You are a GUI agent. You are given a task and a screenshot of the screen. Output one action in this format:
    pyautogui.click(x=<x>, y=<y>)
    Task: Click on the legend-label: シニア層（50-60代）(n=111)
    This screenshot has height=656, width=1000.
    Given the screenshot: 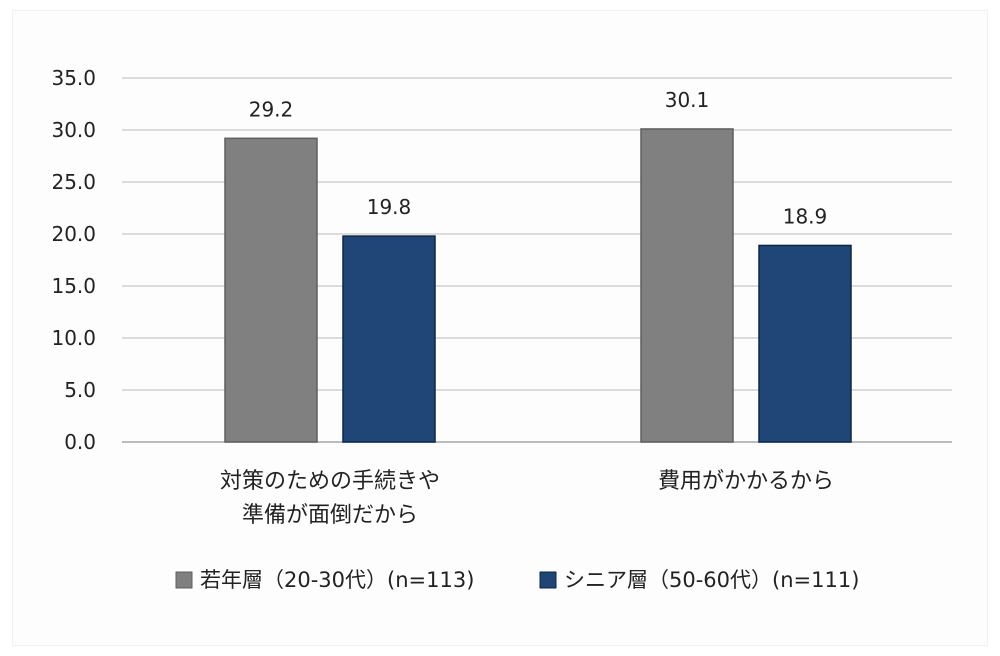 What is the action you would take?
    pyautogui.click(x=711, y=580)
    